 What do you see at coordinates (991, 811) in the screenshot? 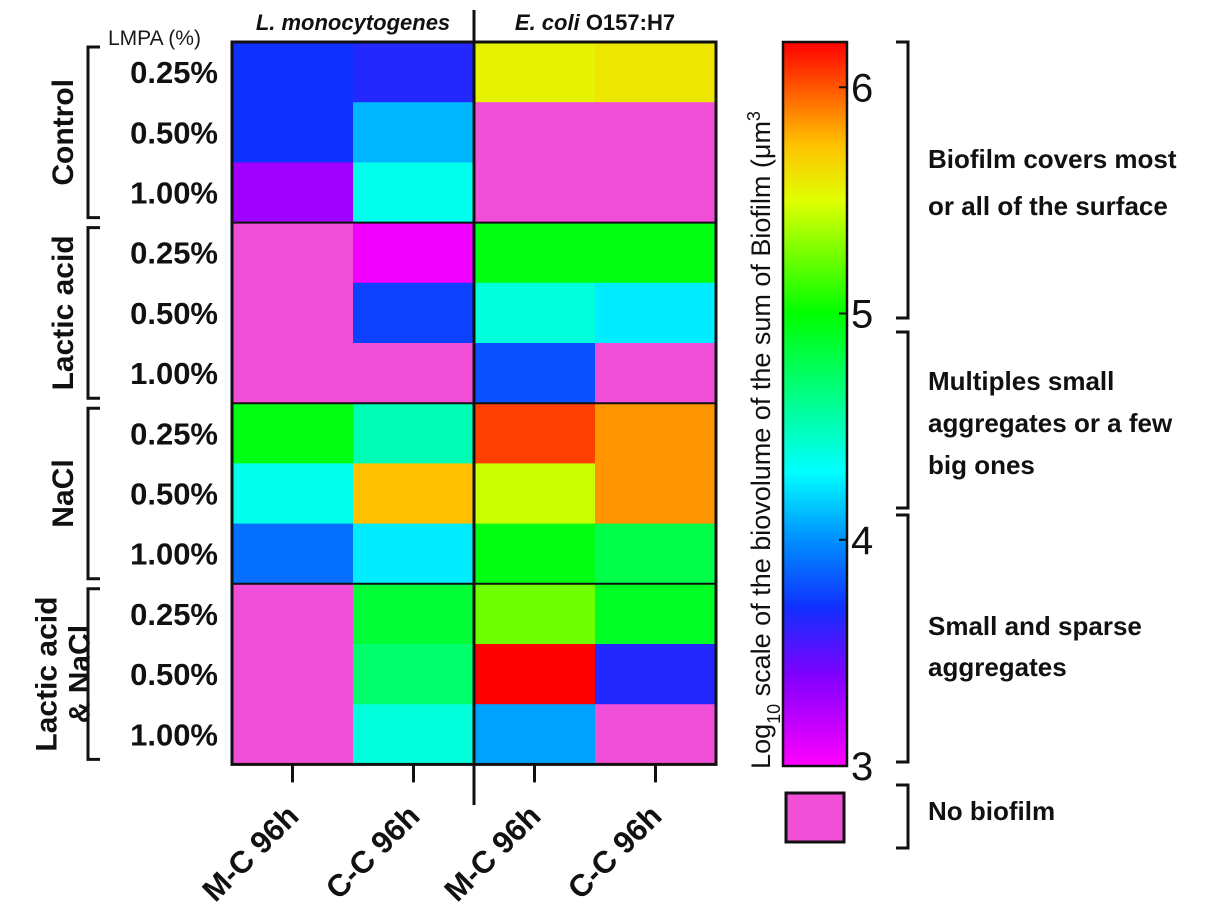
I see `annotation-text: No biofilm` at bounding box center [991, 811].